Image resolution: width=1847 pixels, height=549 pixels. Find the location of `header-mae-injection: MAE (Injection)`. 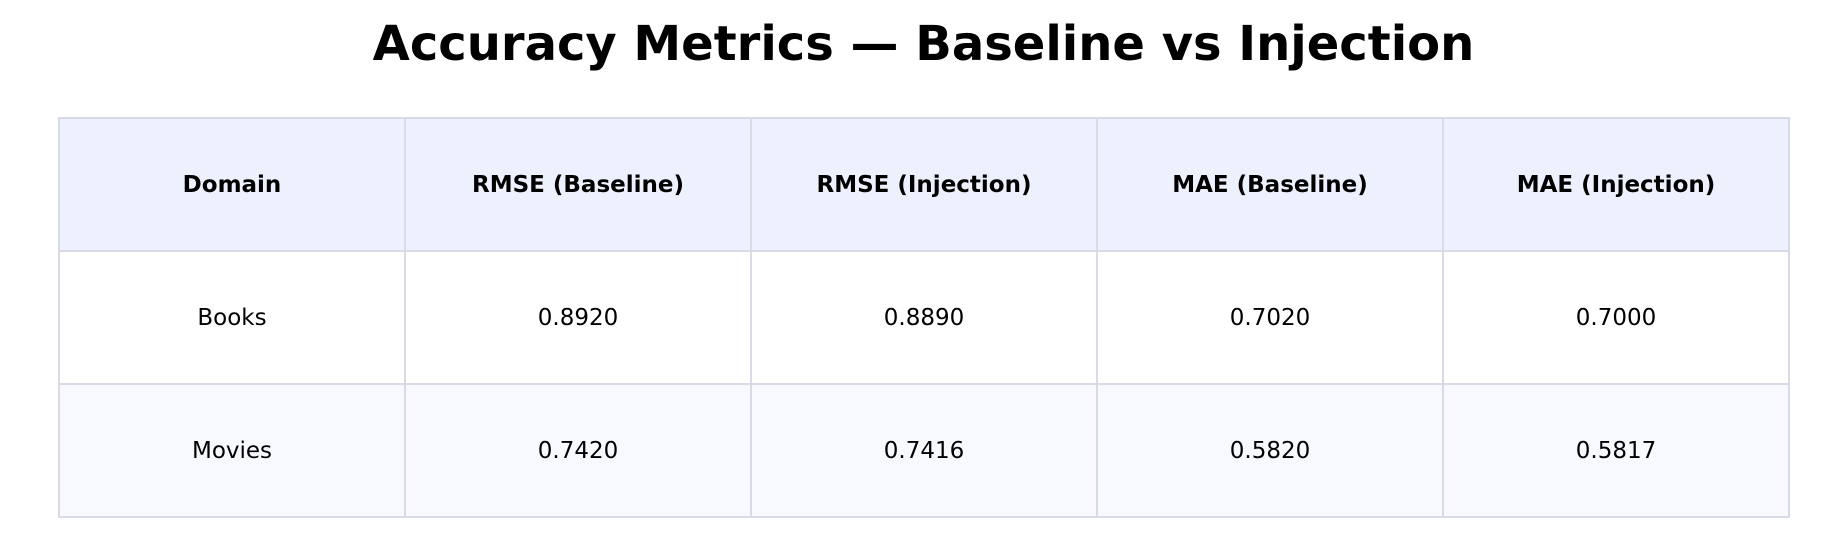

header-mae-injection: MAE (Injection) is located at coordinates (1616, 184).